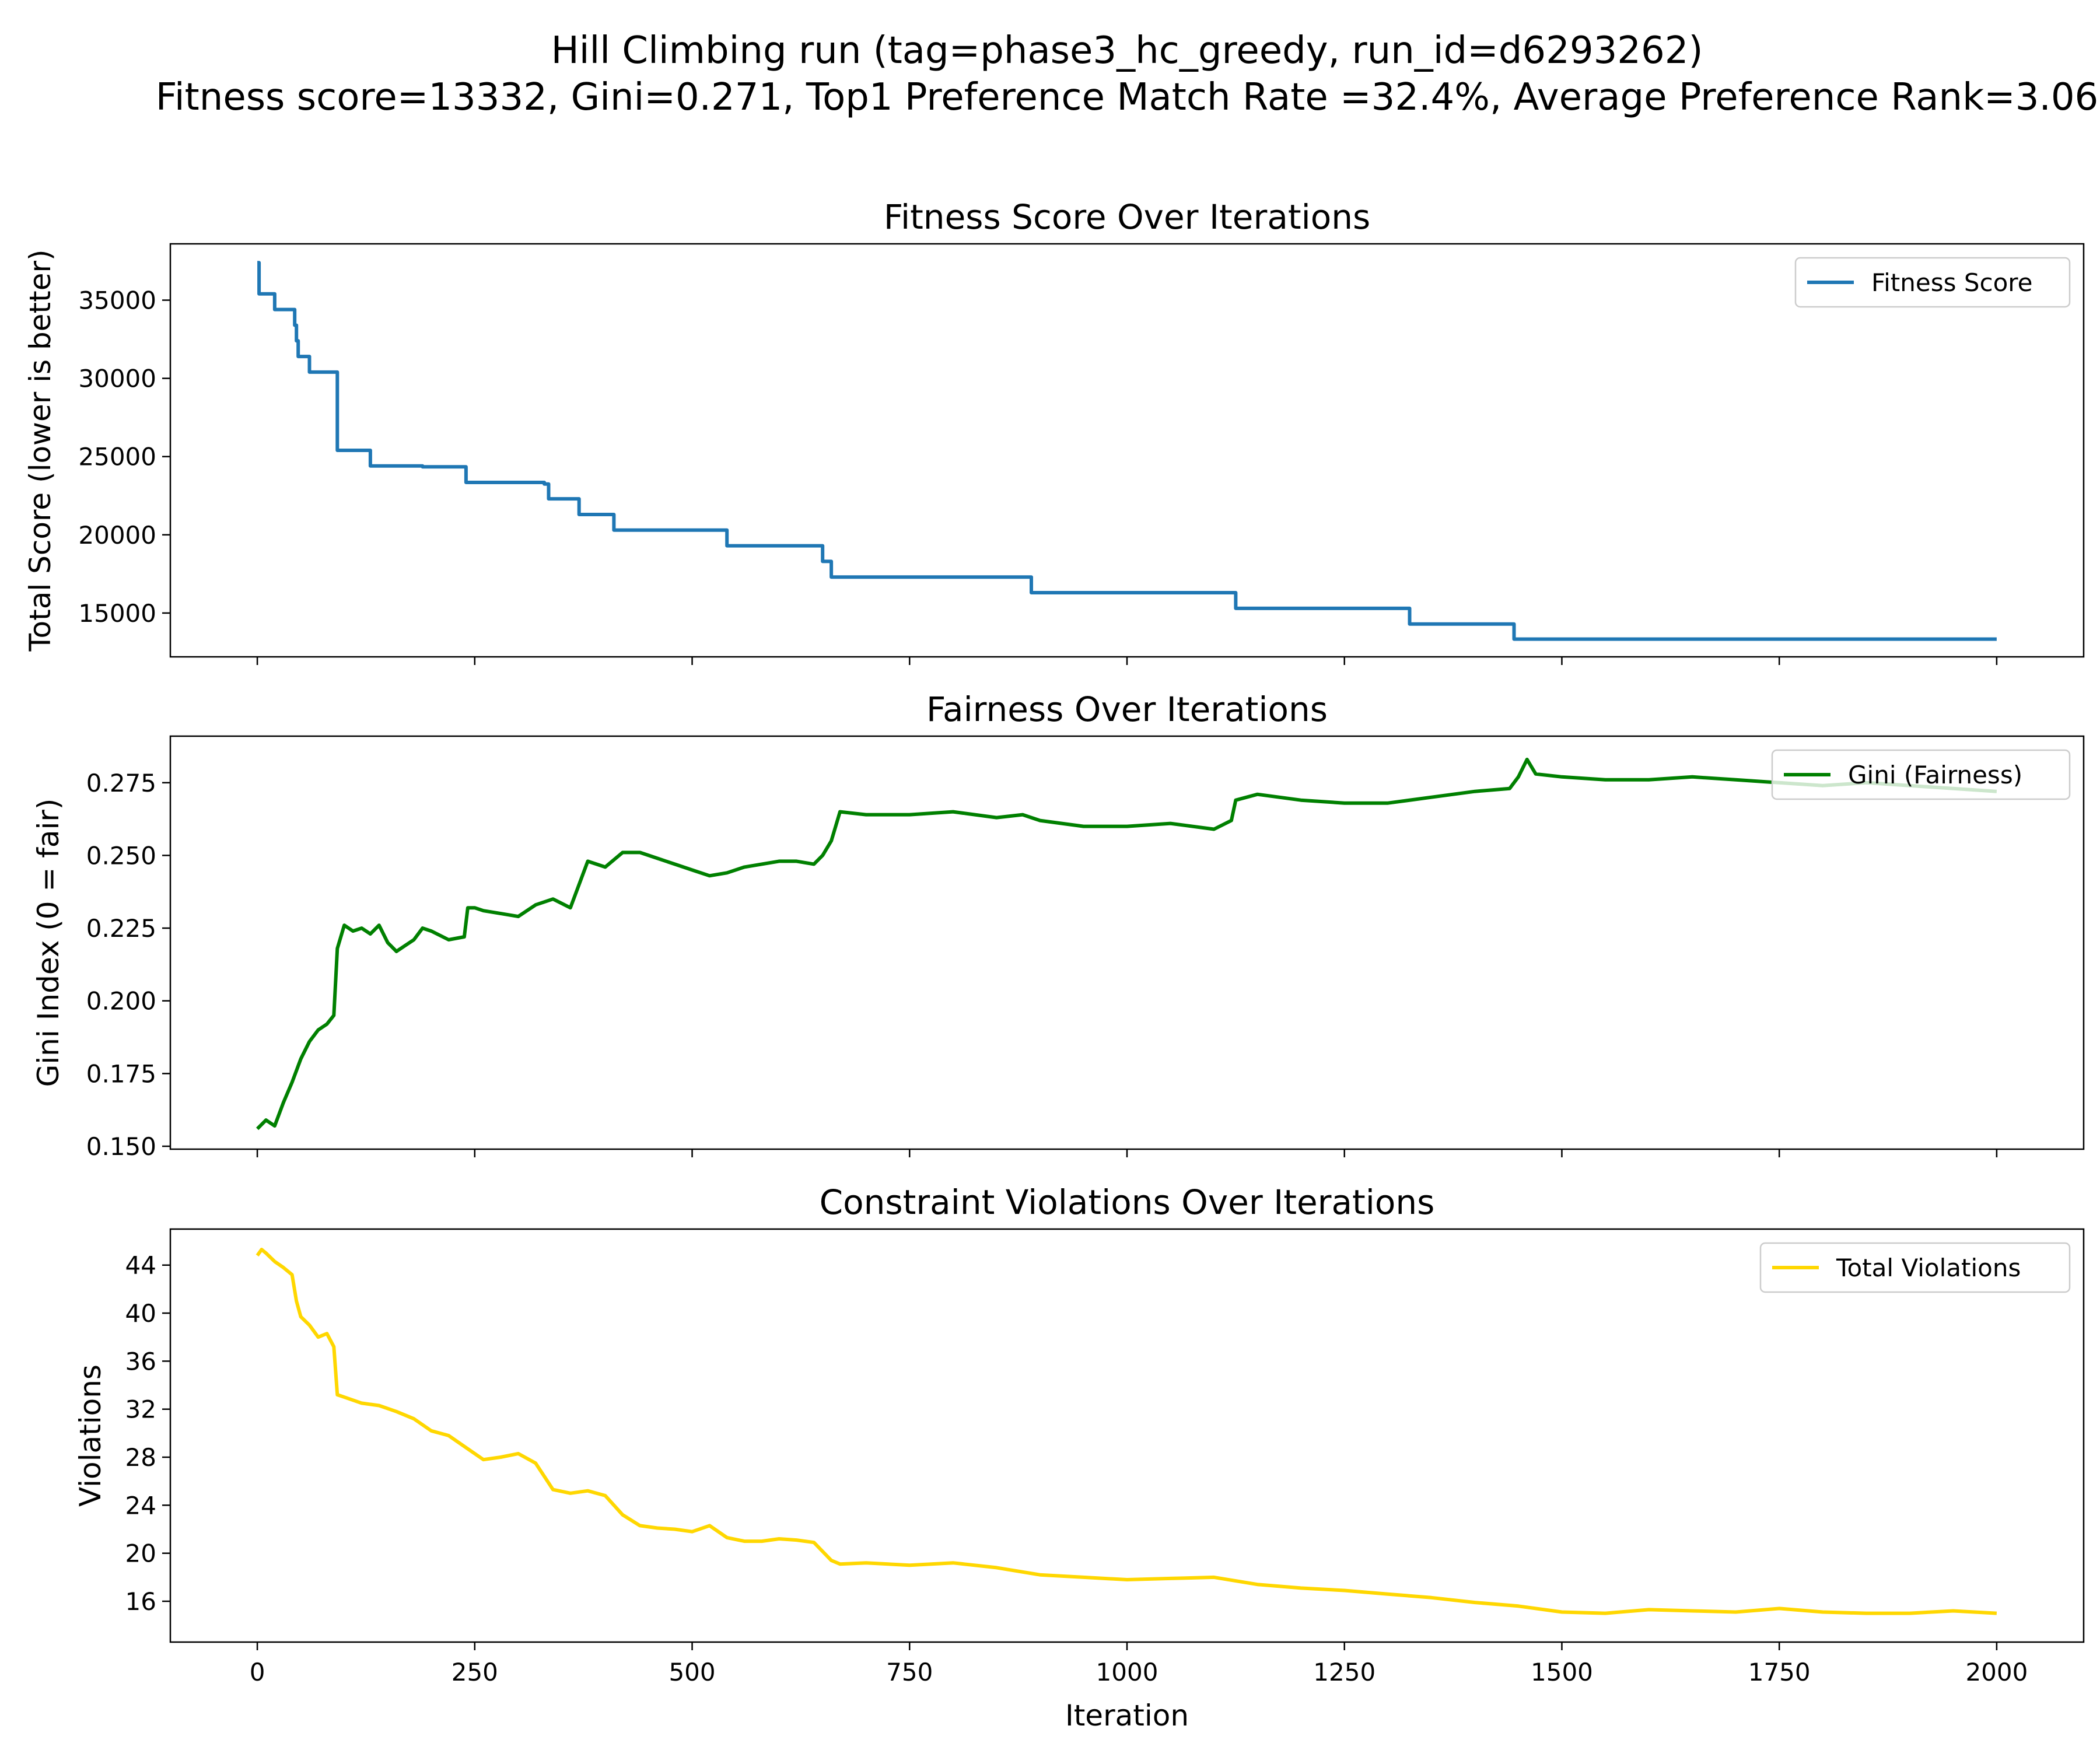 The image size is (2100, 1750). What do you see at coordinates (121, 928) in the screenshot?
I see `y-tick-label: 0.225` at bounding box center [121, 928].